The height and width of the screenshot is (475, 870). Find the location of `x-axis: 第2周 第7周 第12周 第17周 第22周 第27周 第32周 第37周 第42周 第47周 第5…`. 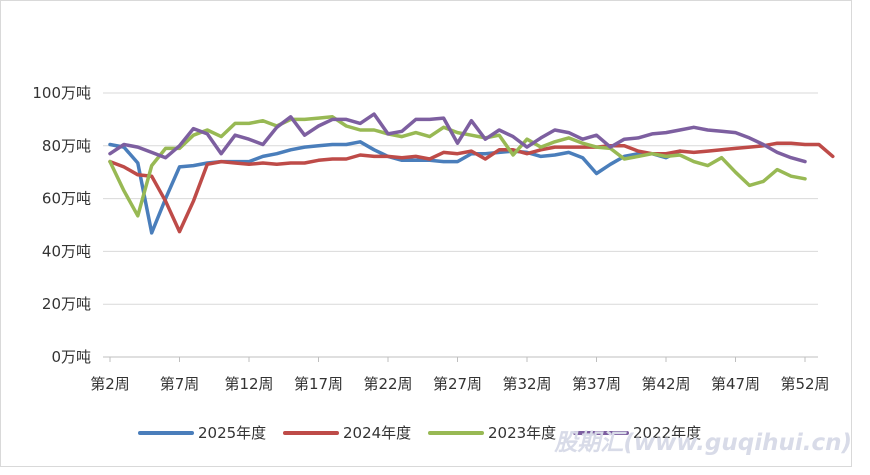

x-axis: 第2周 第7周 第12周 第17周 第22周 第27周 第32周 第37周 第42周 第47周 第5… is located at coordinates (460, 375).